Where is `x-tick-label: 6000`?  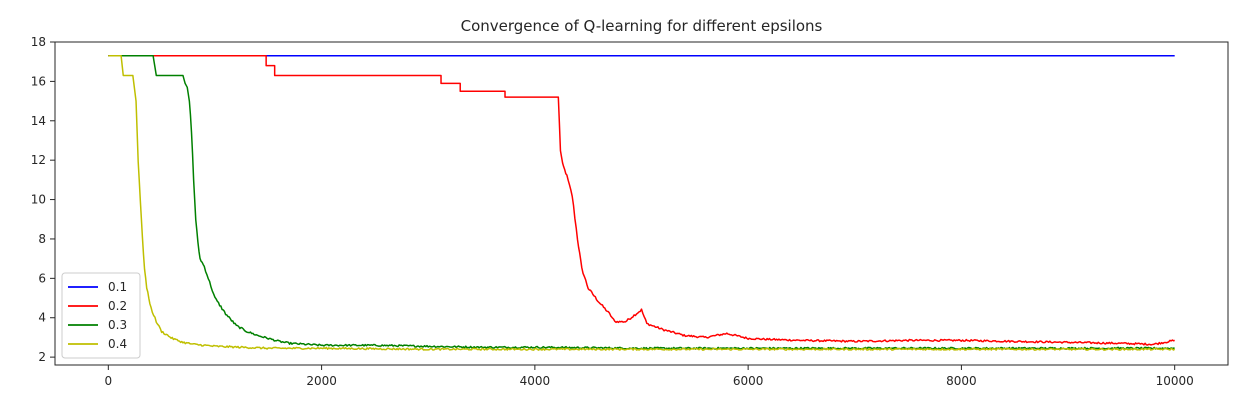 x-tick-label: 6000 is located at coordinates (748, 381).